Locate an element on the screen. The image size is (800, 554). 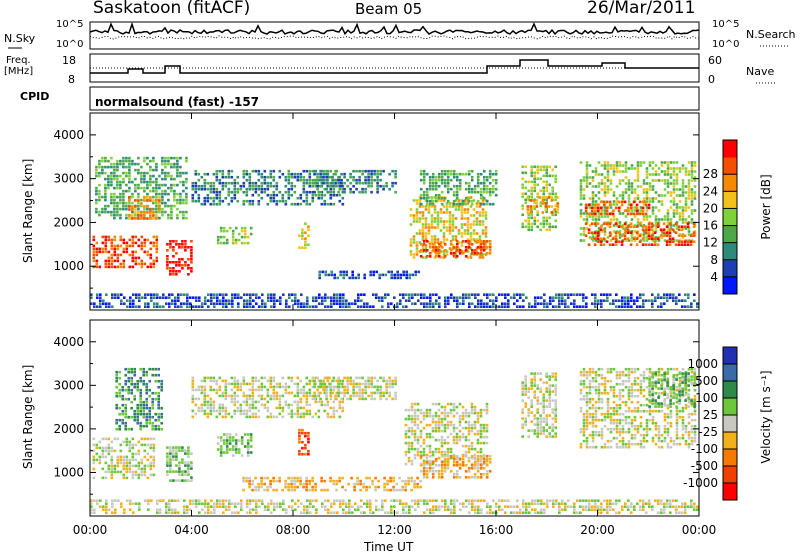
colorbar-tick-label: 12 is located at coordinates (710, 243).